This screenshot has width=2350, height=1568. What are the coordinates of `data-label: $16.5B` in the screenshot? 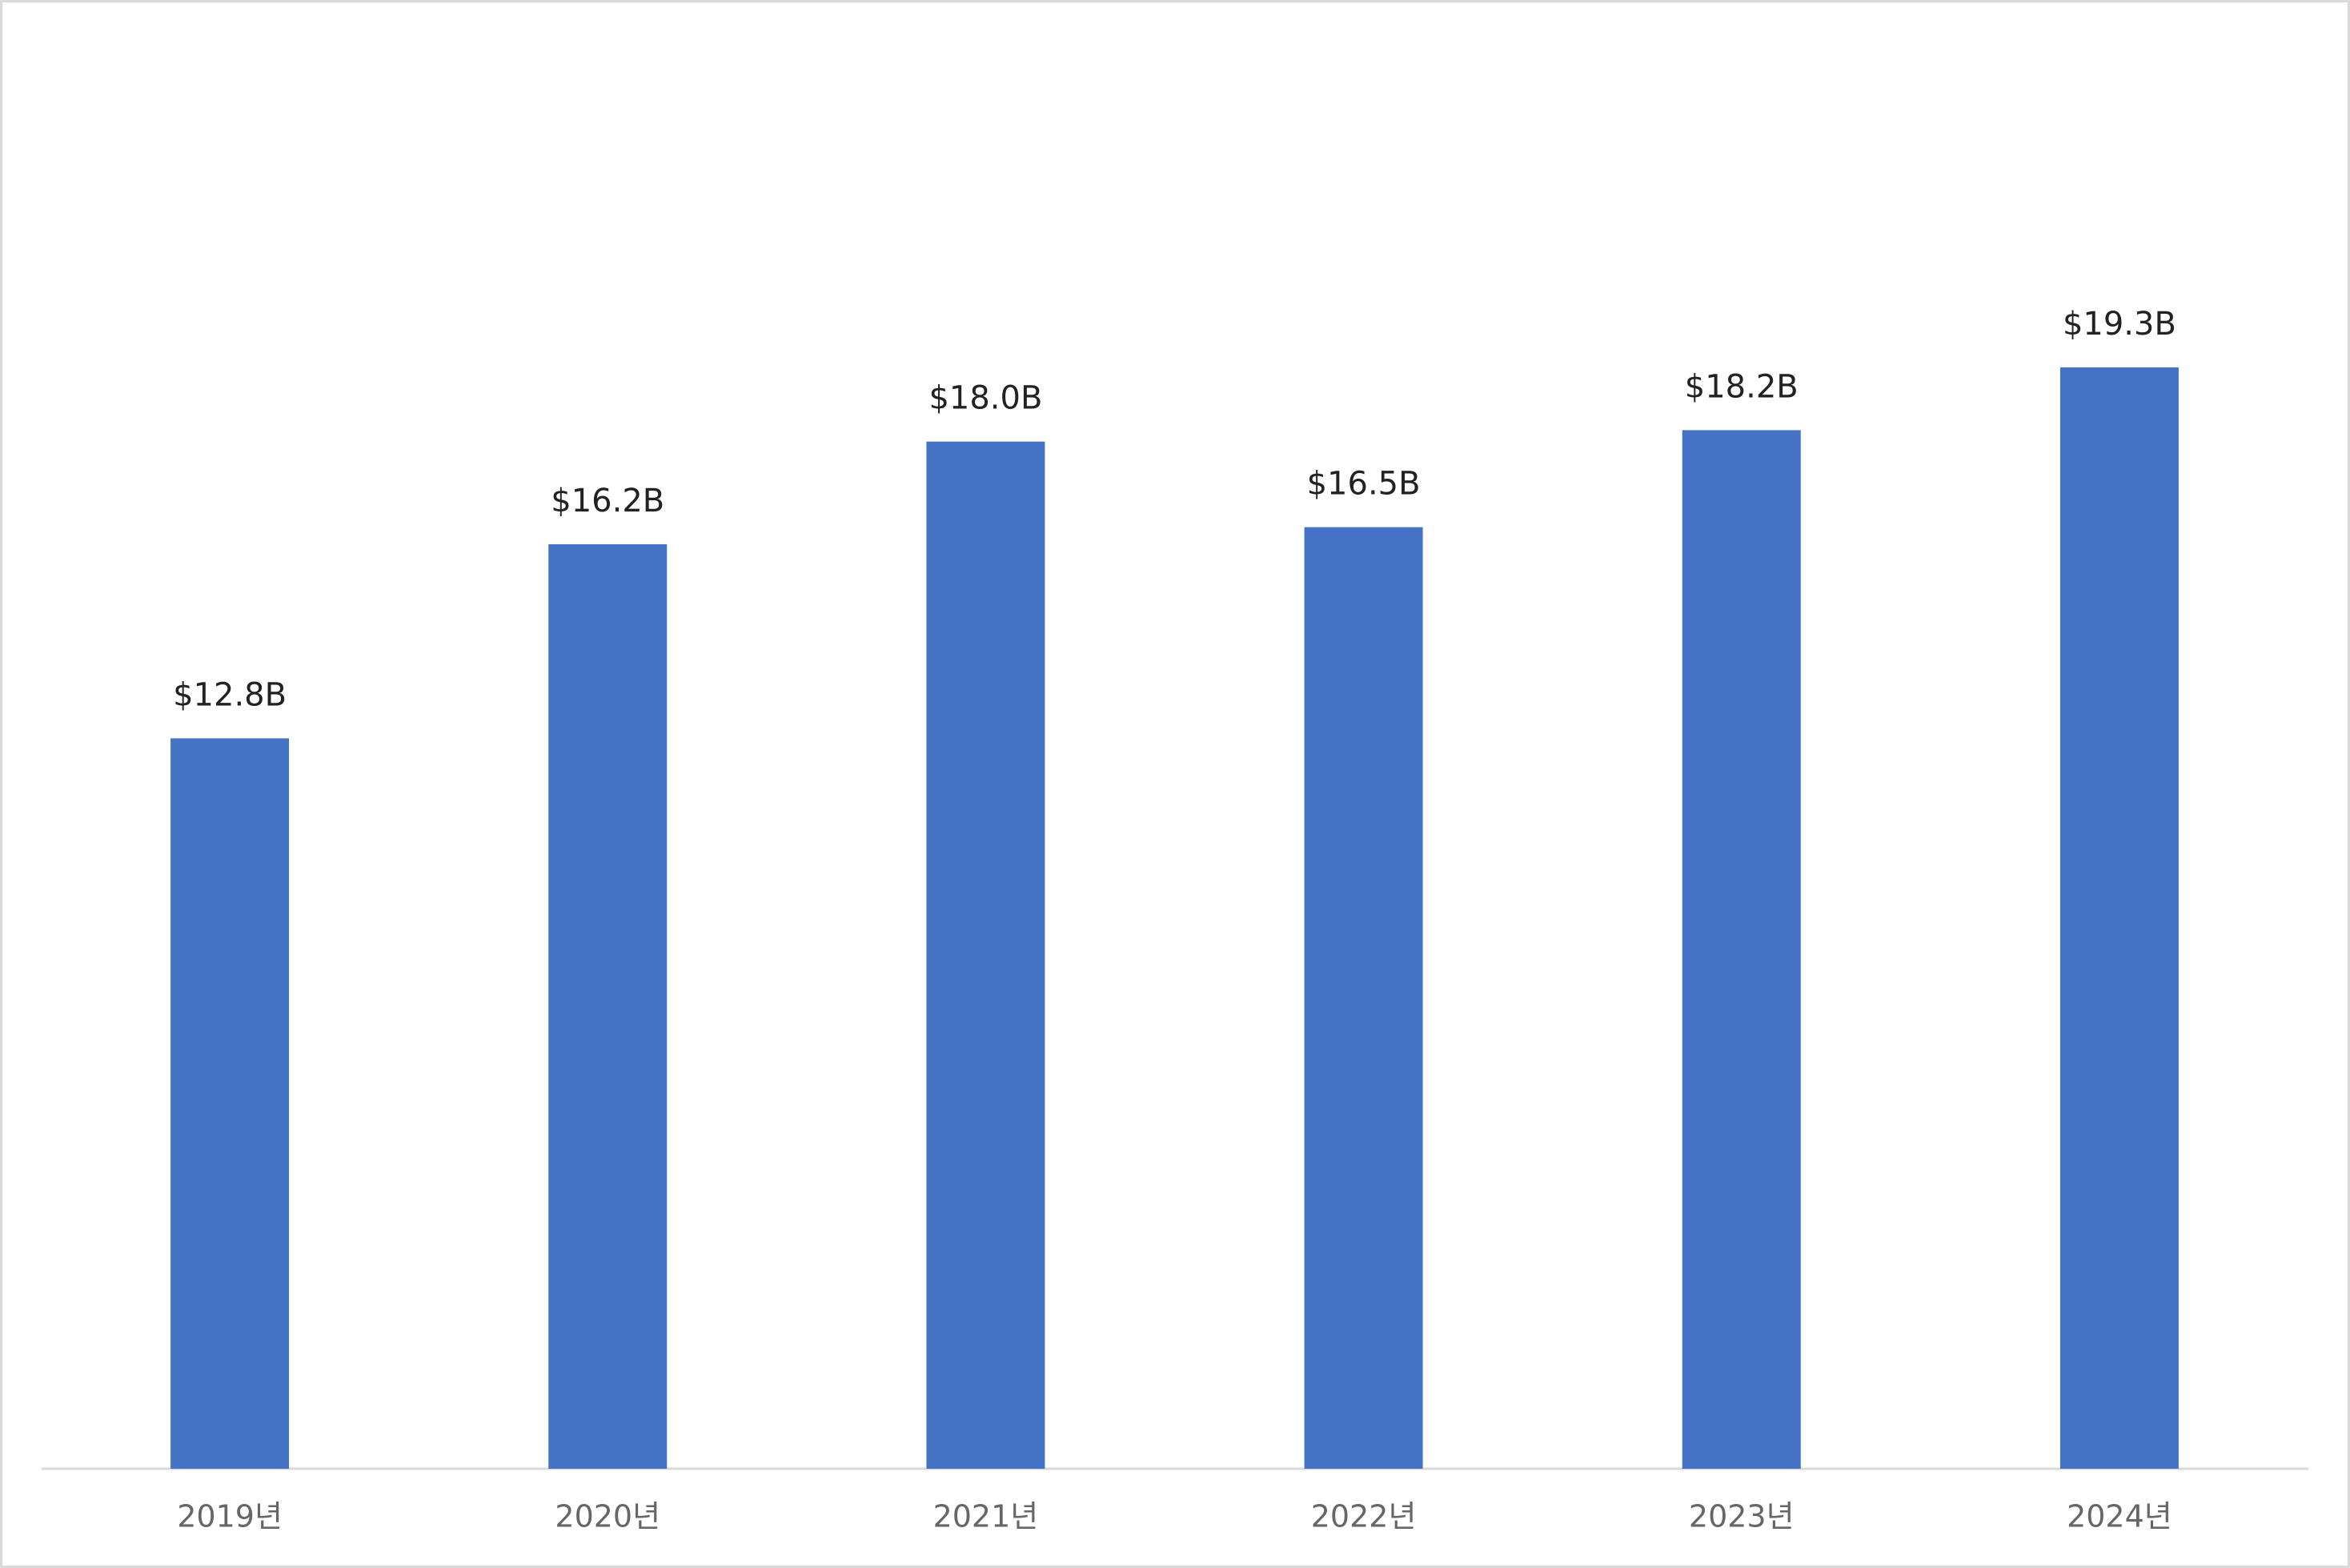 It's located at (1364, 484).